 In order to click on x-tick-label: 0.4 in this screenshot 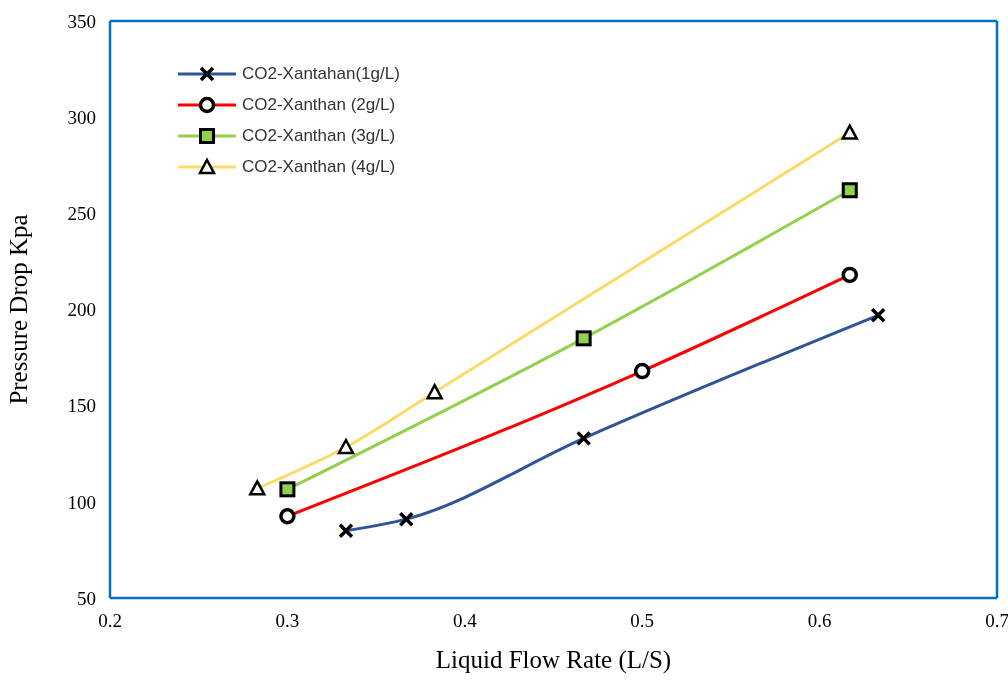, I will do `click(465, 621)`.